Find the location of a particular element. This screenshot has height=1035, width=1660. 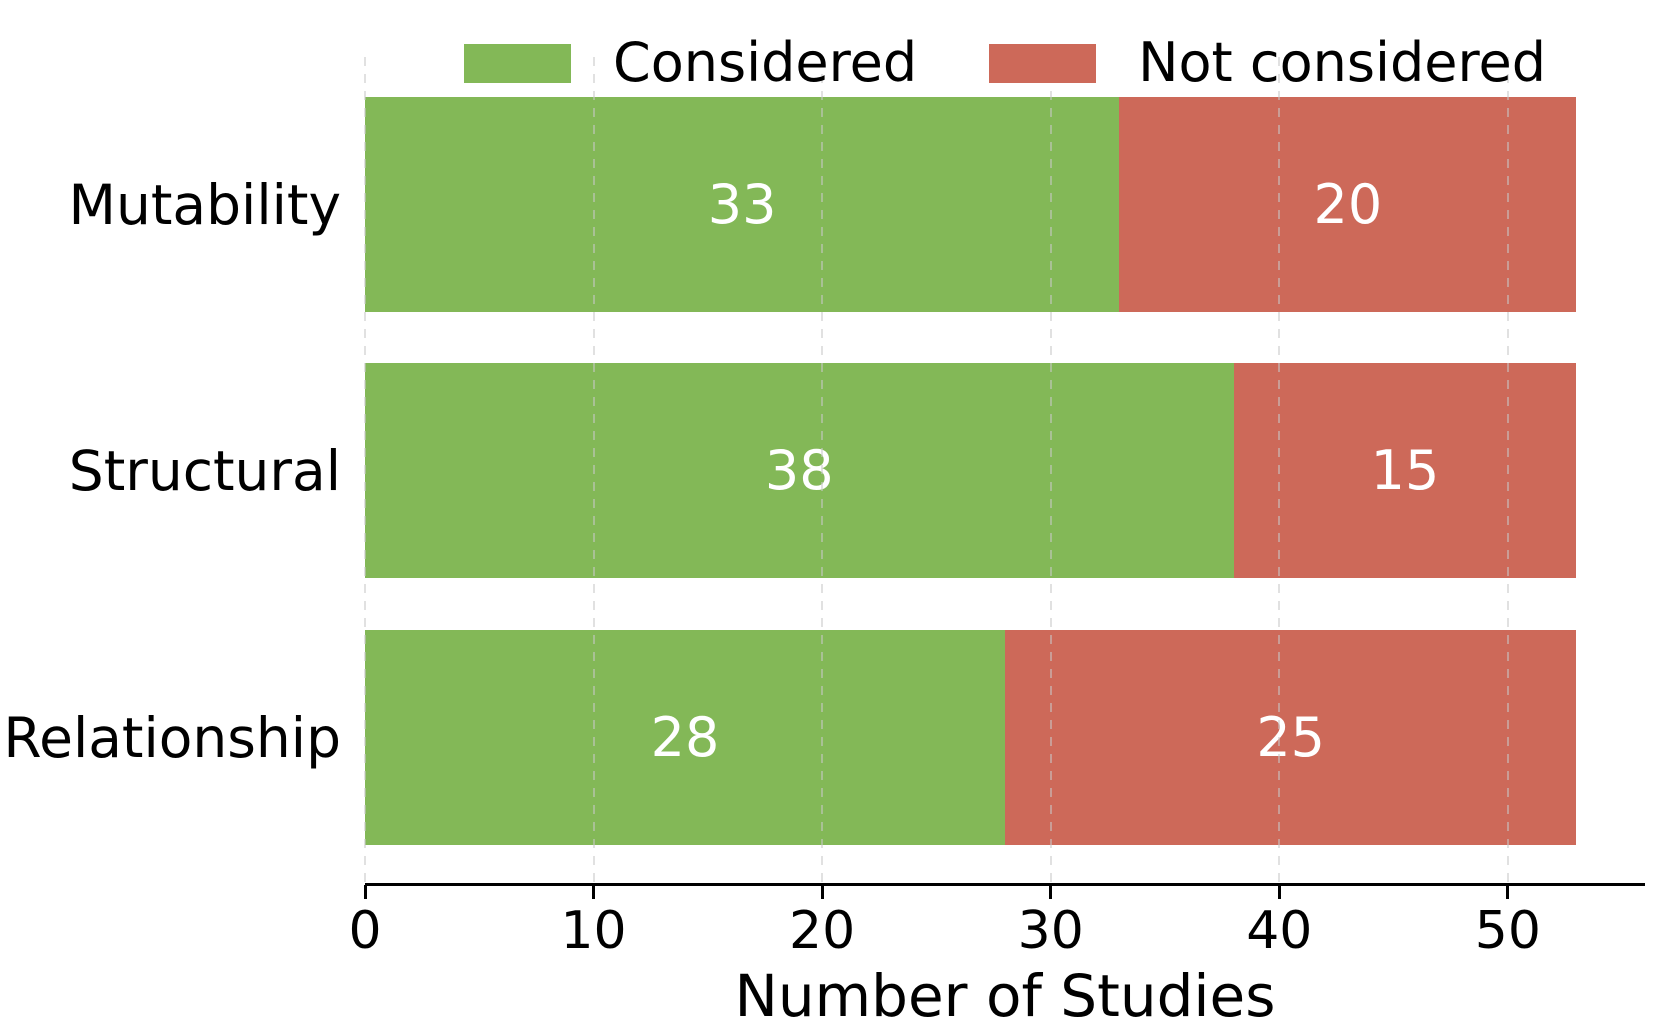

bar-segment-considered: 28 is located at coordinates (685, 737).